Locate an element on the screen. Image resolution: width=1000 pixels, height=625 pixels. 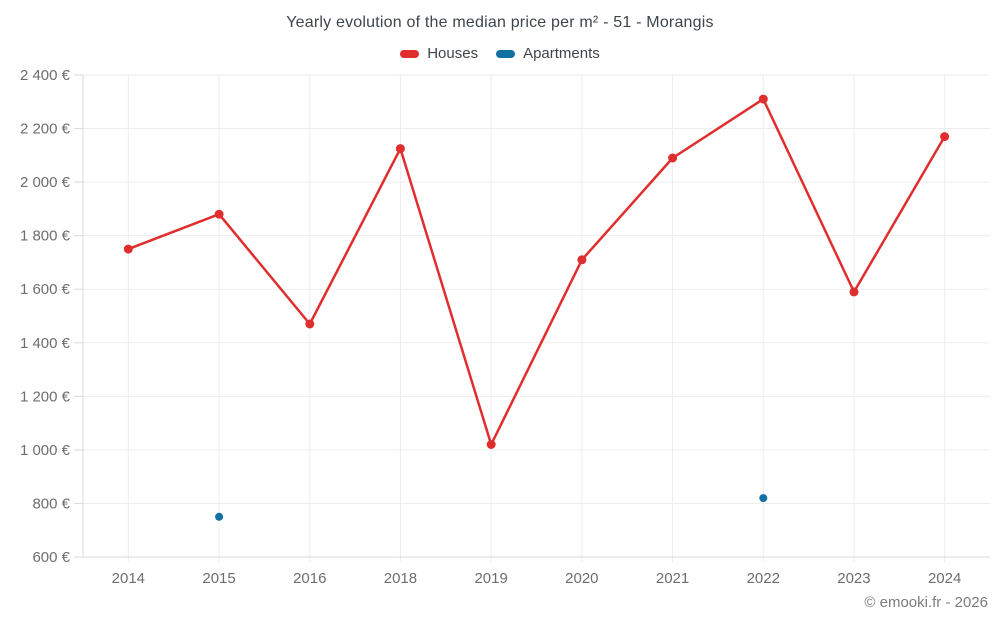
data-point-houses-2014 is located at coordinates (128, 249).